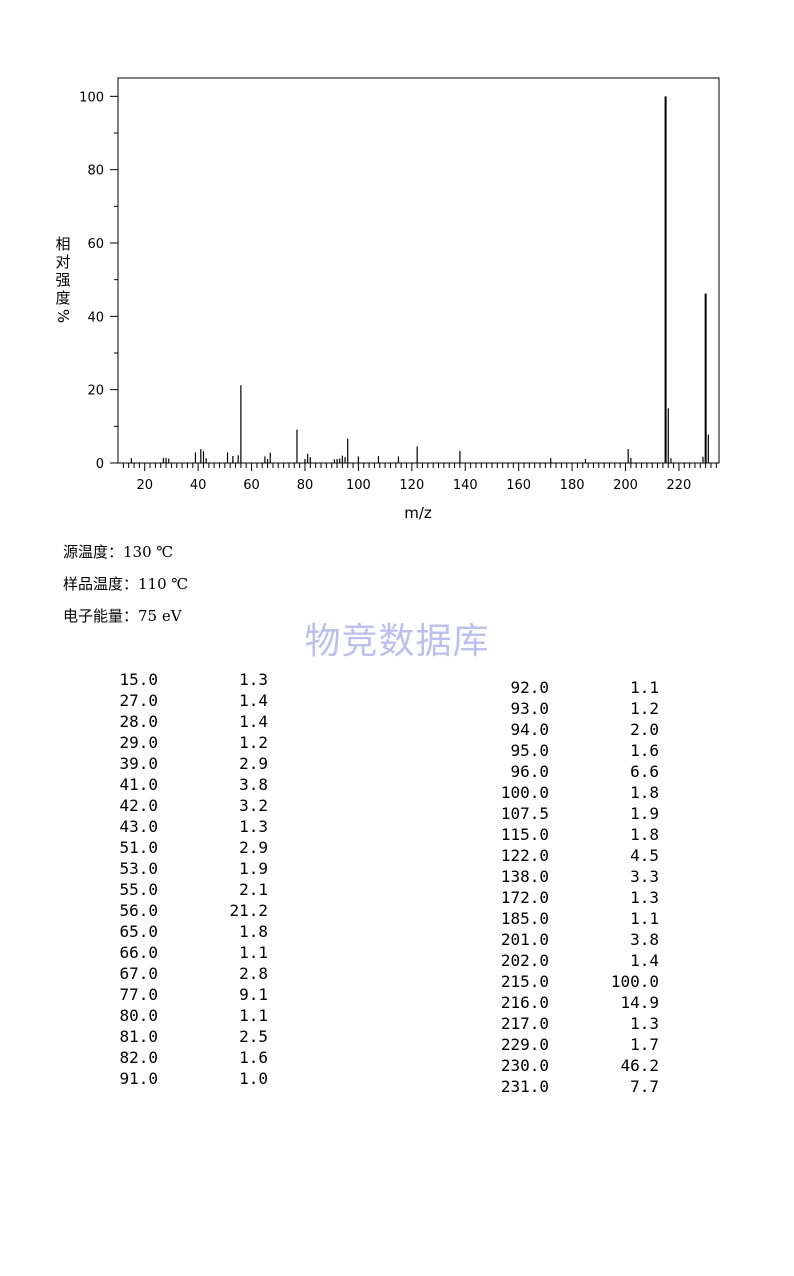 The width and height of the screenshot is (794, 1276). I want to click on intensity-value: 1.0, so click(253, 1078).